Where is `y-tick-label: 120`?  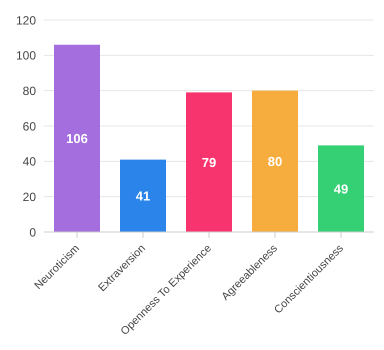 y-tick-label: 120 is located at coordinates (26, 20).